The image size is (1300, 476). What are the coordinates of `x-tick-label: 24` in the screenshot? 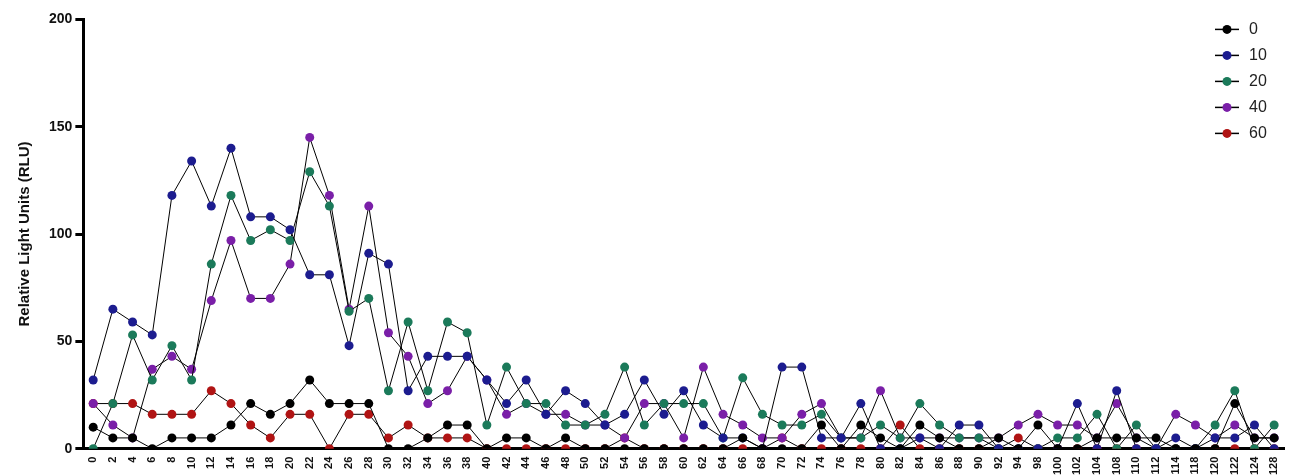 It's located at (328, 462).